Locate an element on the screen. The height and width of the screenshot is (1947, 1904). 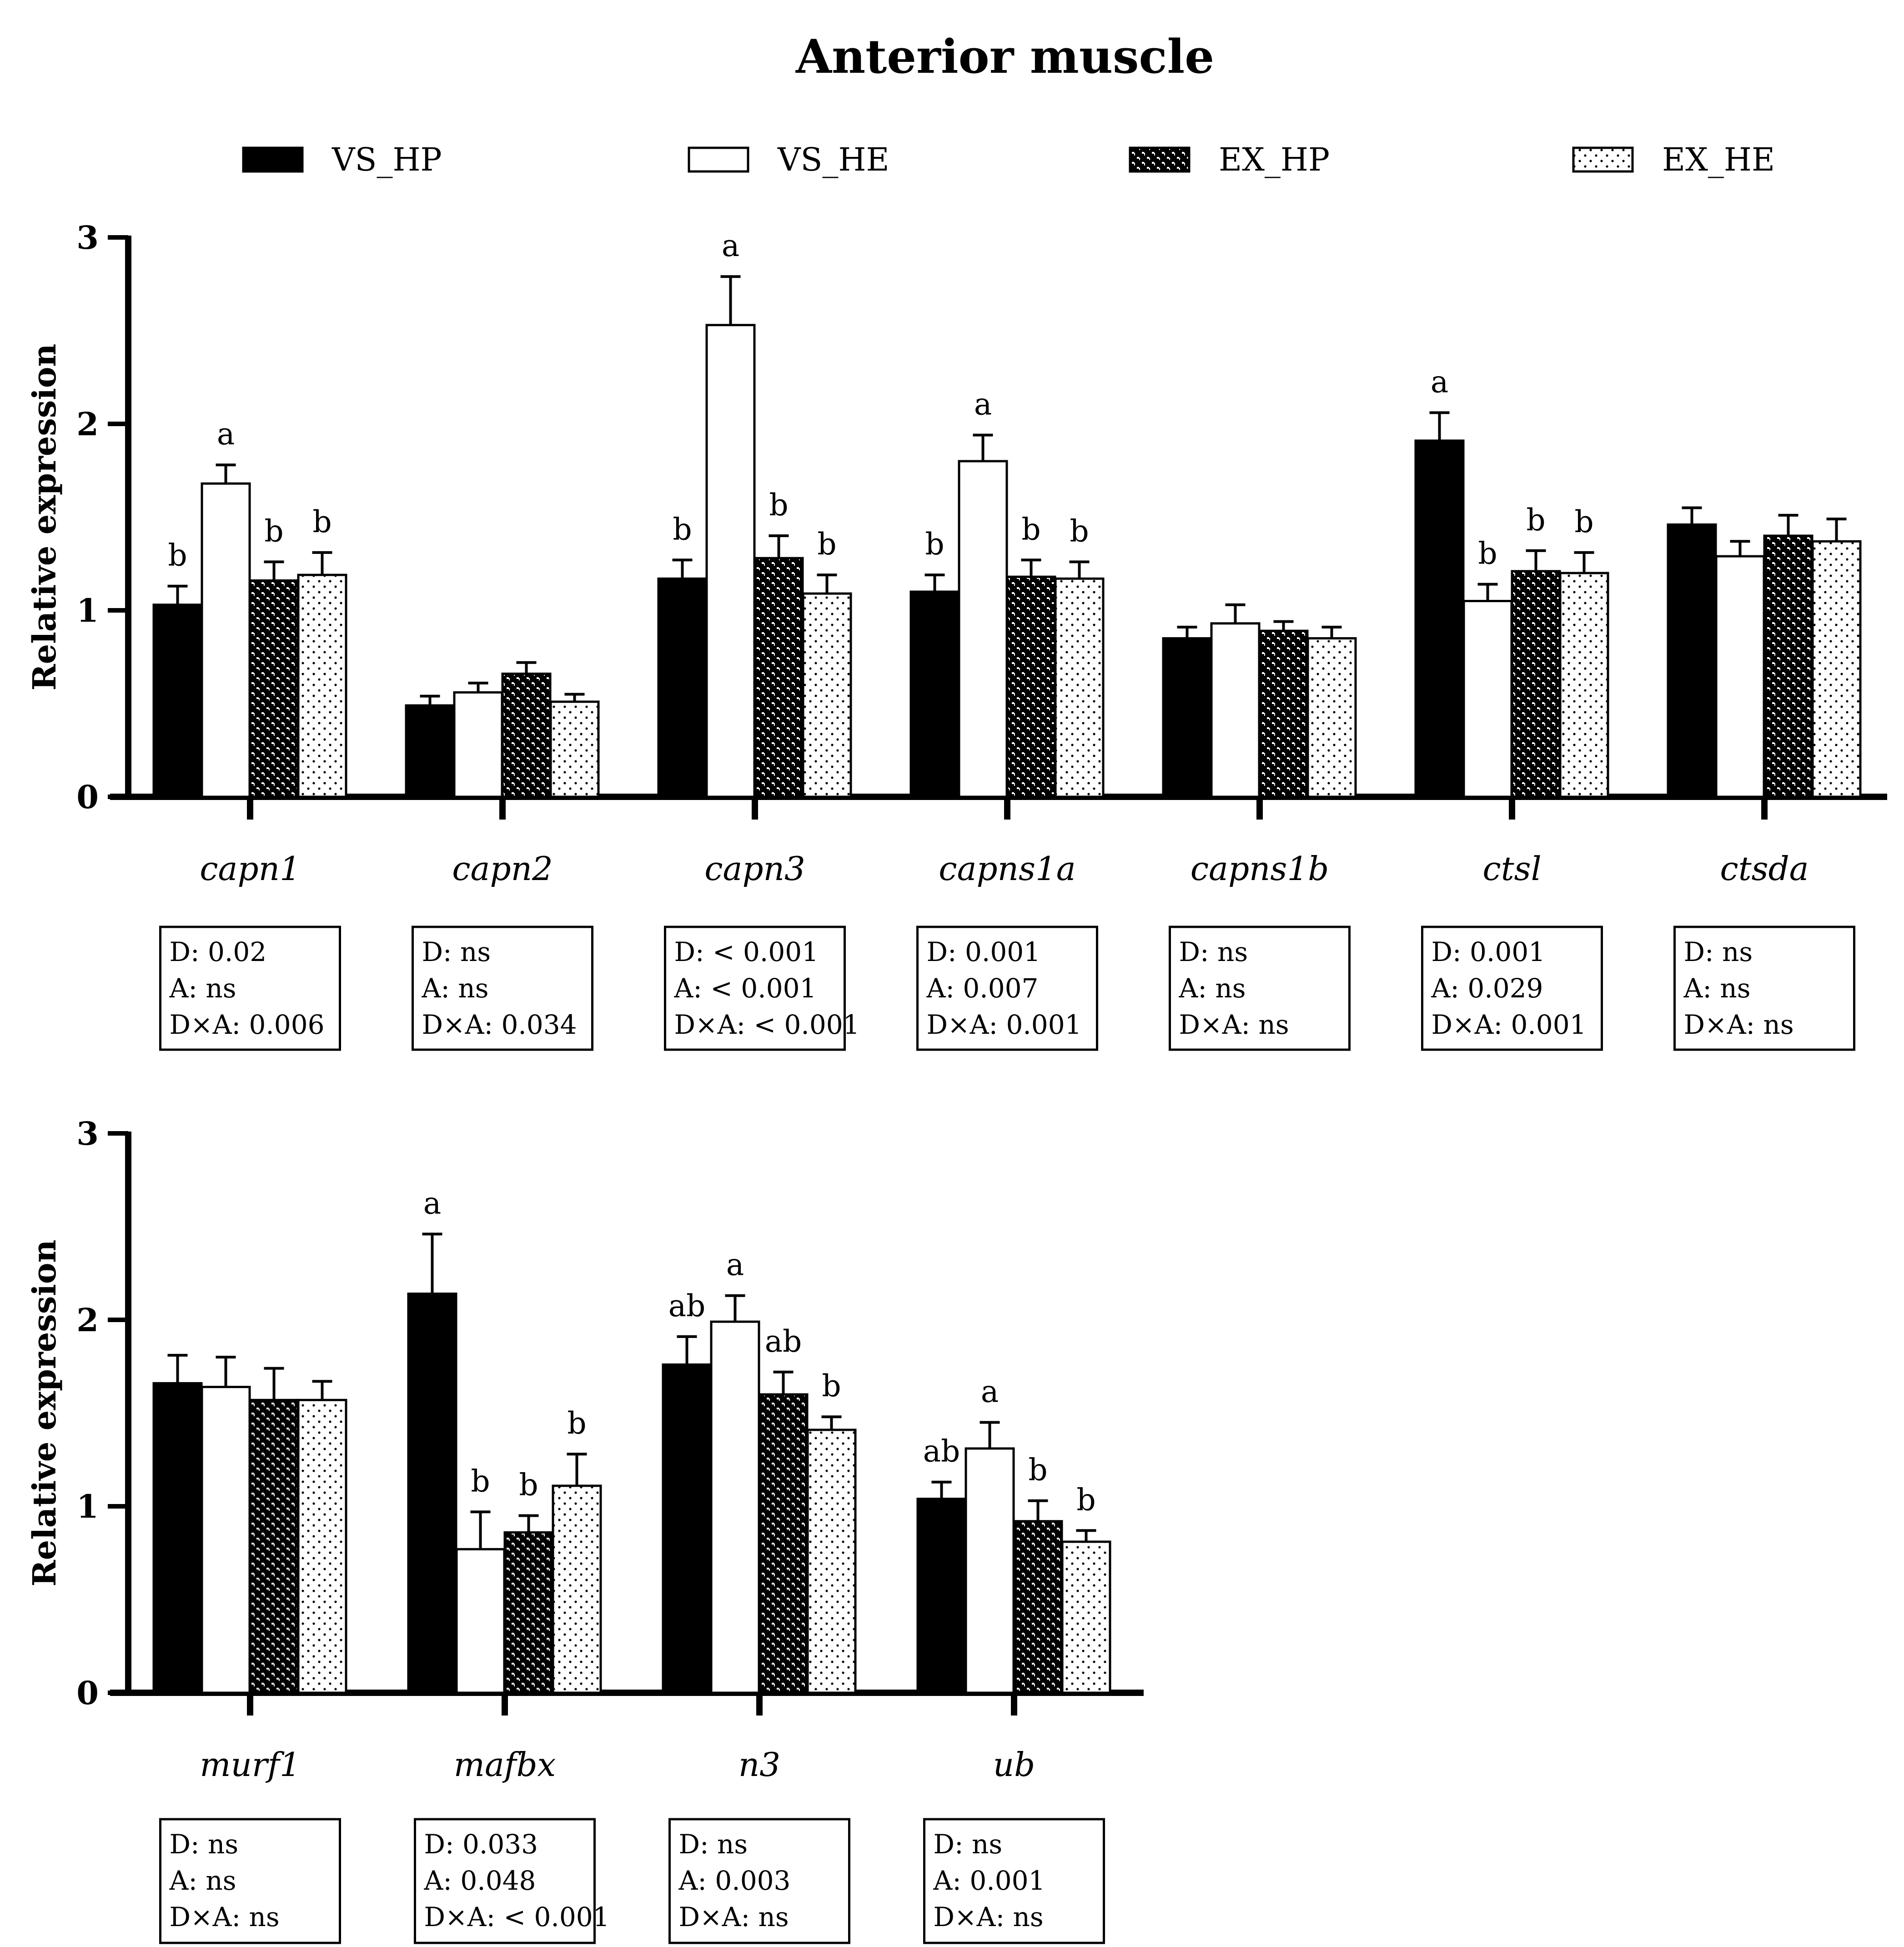
bar-murf1-ex-hp is located at coordinates (274, 1546).